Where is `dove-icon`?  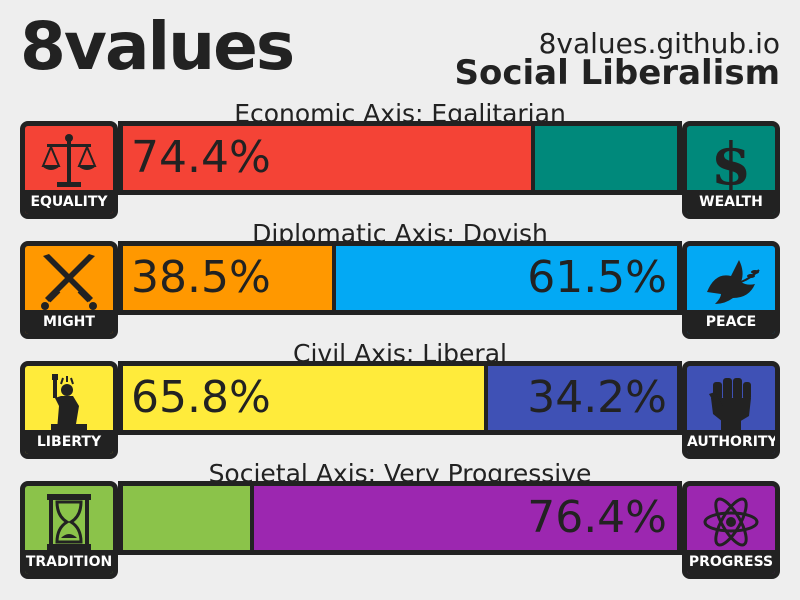 dove-icon is located at coordinates (733, 282).